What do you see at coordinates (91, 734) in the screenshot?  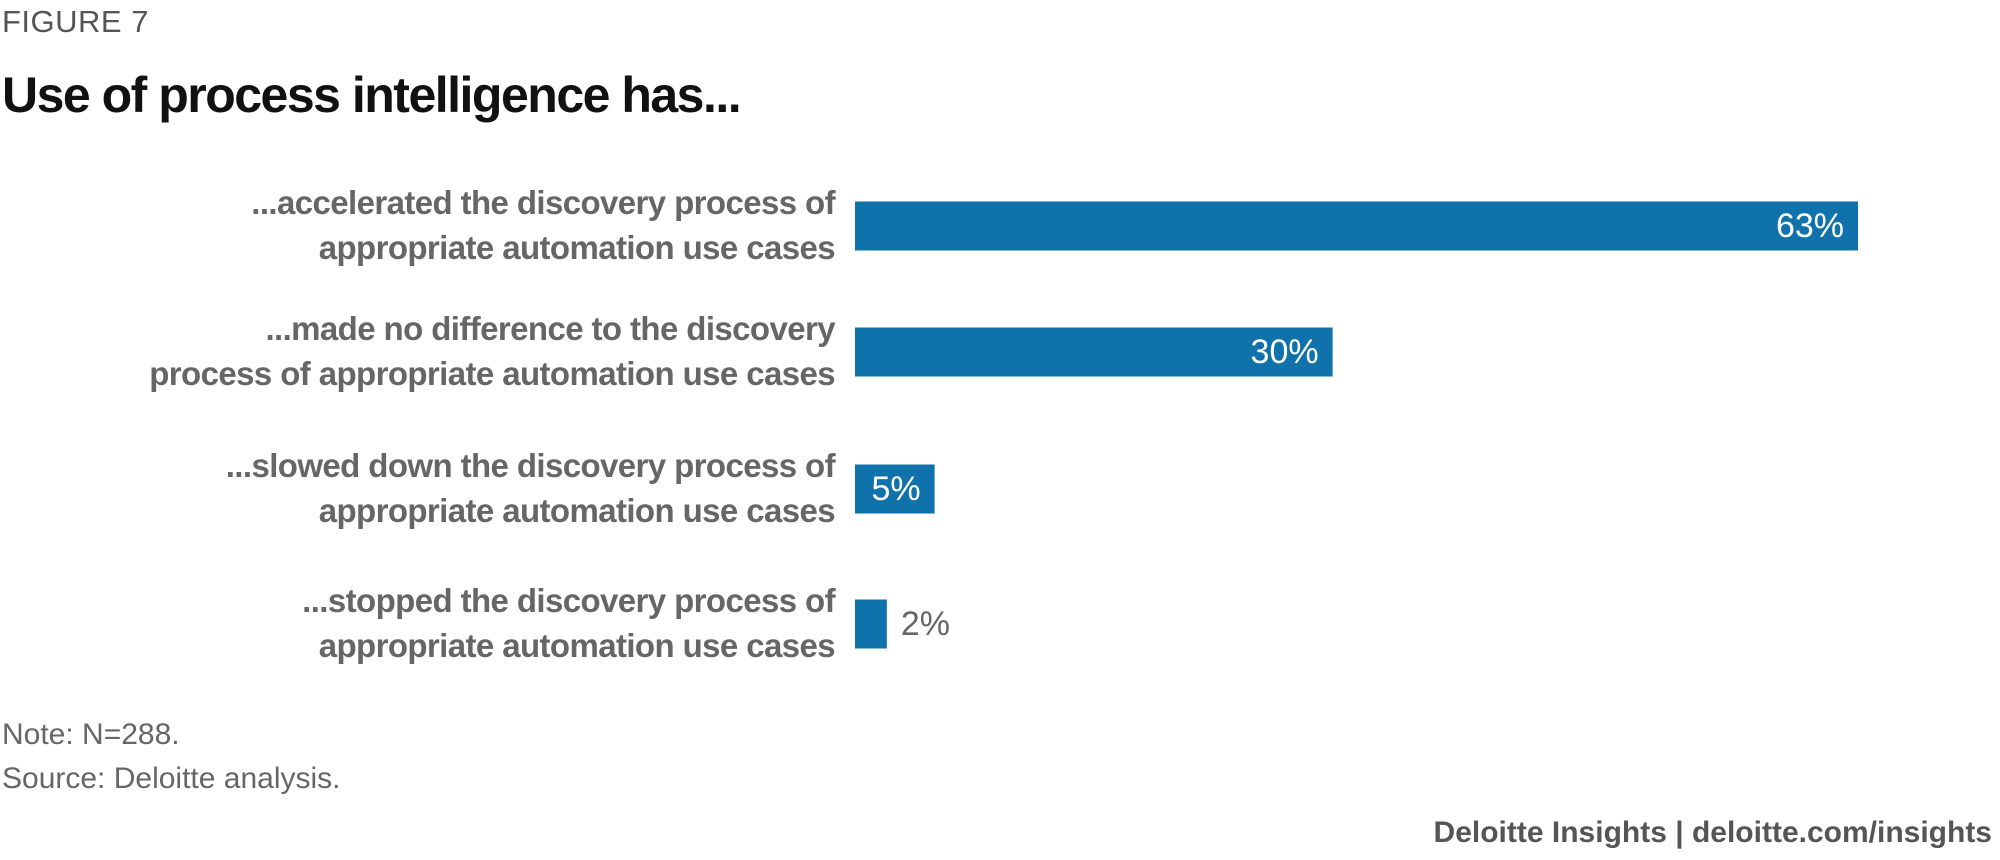 I see `note: Note: N=288.` at bounding box center [91, 734].